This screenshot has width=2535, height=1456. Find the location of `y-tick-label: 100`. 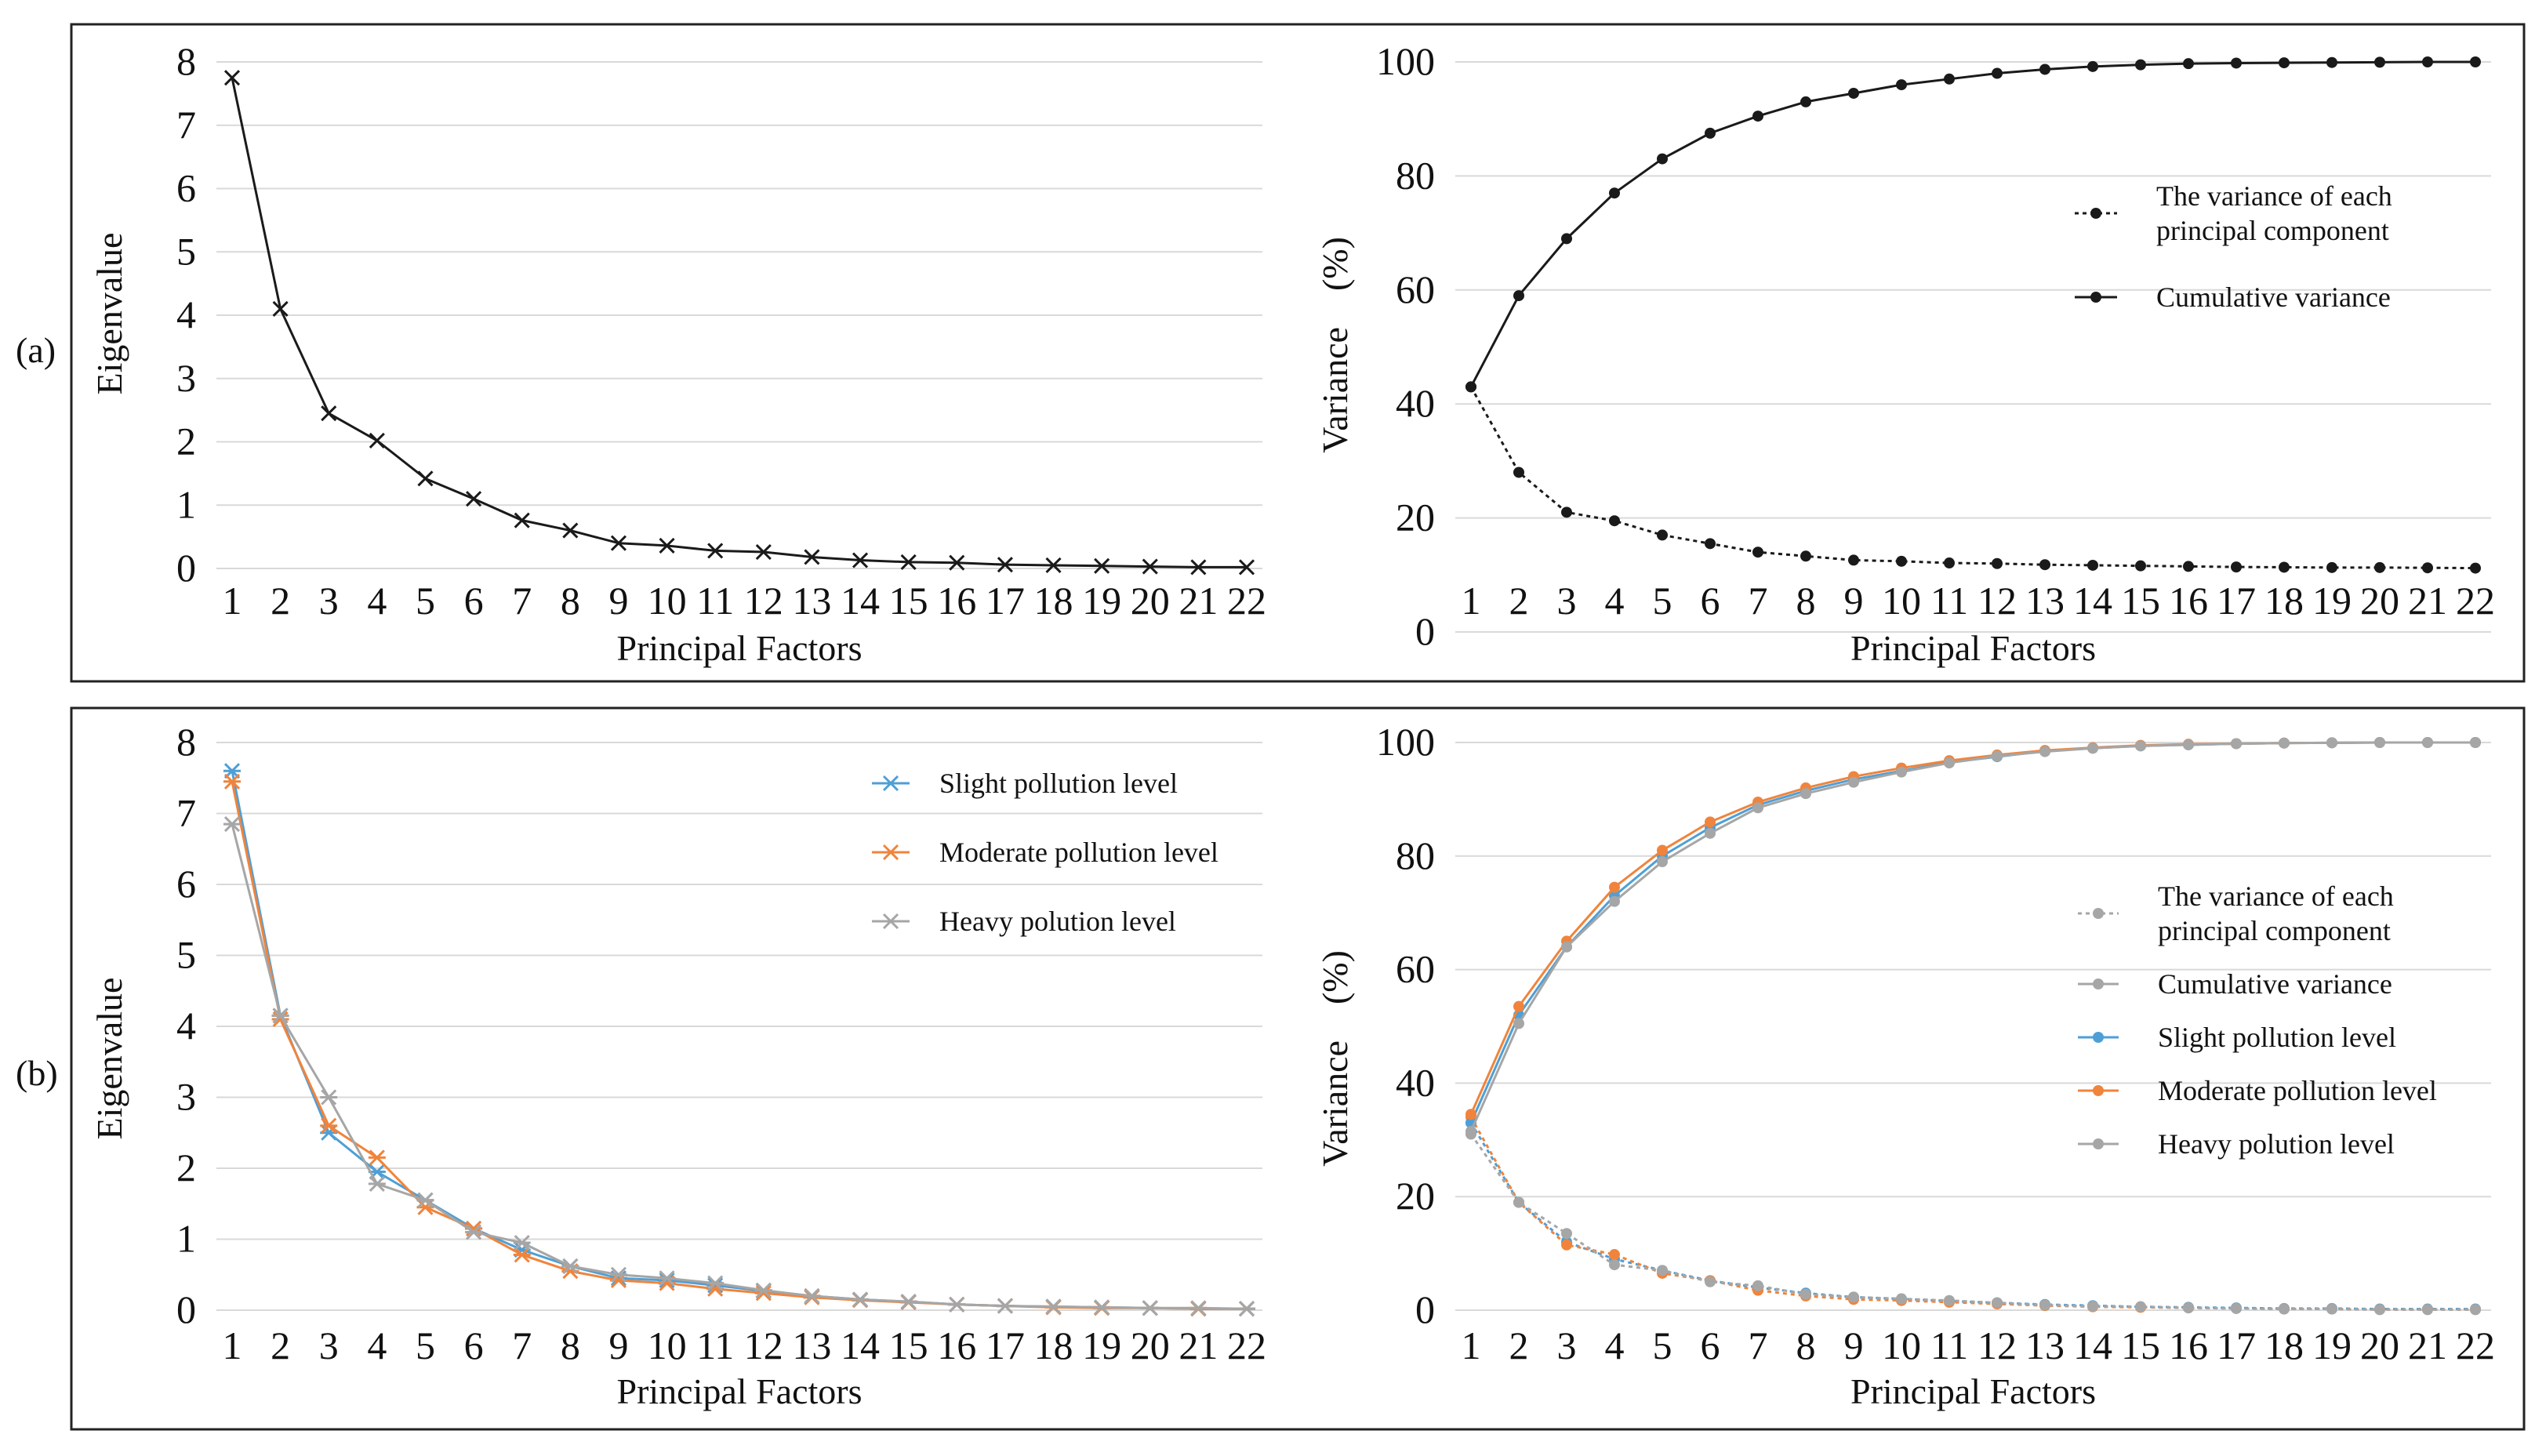

y-tick-label: 100 is located at coordinates (1405, 742).